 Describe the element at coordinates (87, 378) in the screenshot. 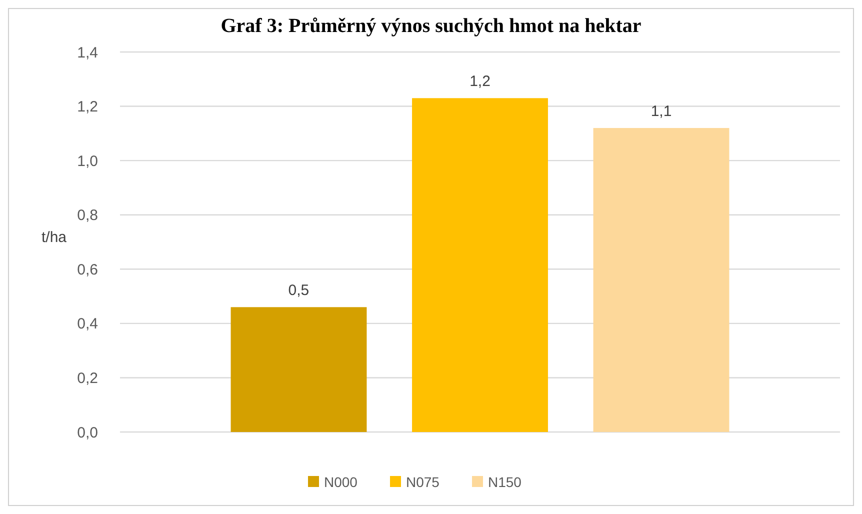

I see `y-tick-label: 0,2` at that location.